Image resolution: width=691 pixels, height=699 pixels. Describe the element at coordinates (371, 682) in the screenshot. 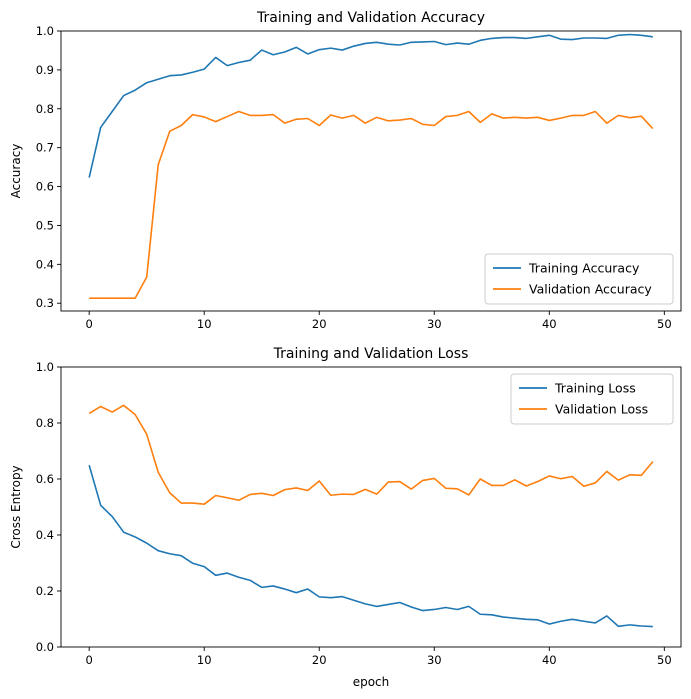

I see `x-axis-label: epoch` at that location.